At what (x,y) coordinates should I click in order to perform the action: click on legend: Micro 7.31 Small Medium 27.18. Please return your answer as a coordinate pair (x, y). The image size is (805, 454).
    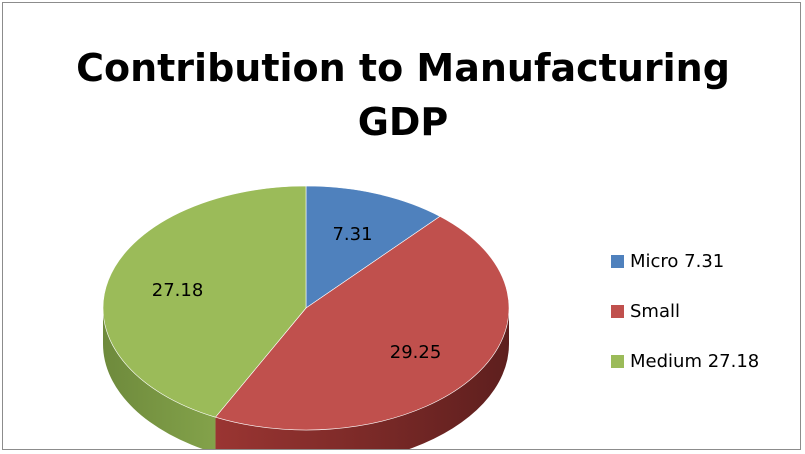
    Looking at the image, I should click on (685, 324).